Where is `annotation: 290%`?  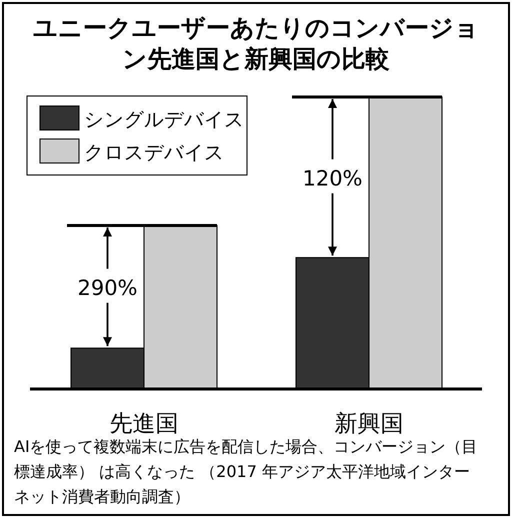 annotation: 290% is located at coordinates (107, 288).